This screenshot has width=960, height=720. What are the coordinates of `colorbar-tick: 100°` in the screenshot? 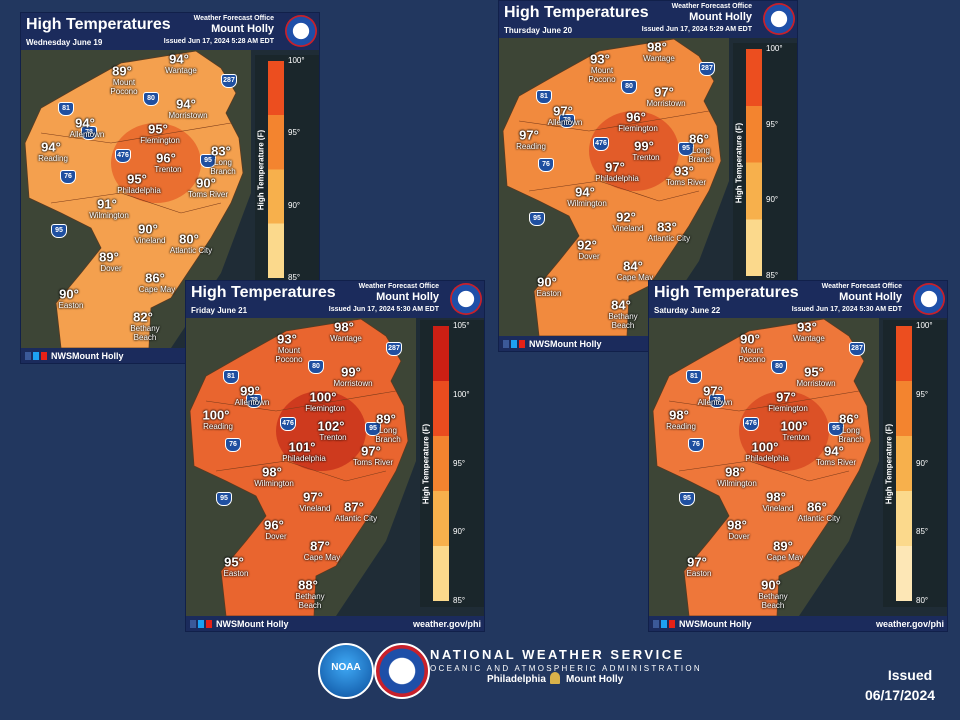 It's located at (461, 394).